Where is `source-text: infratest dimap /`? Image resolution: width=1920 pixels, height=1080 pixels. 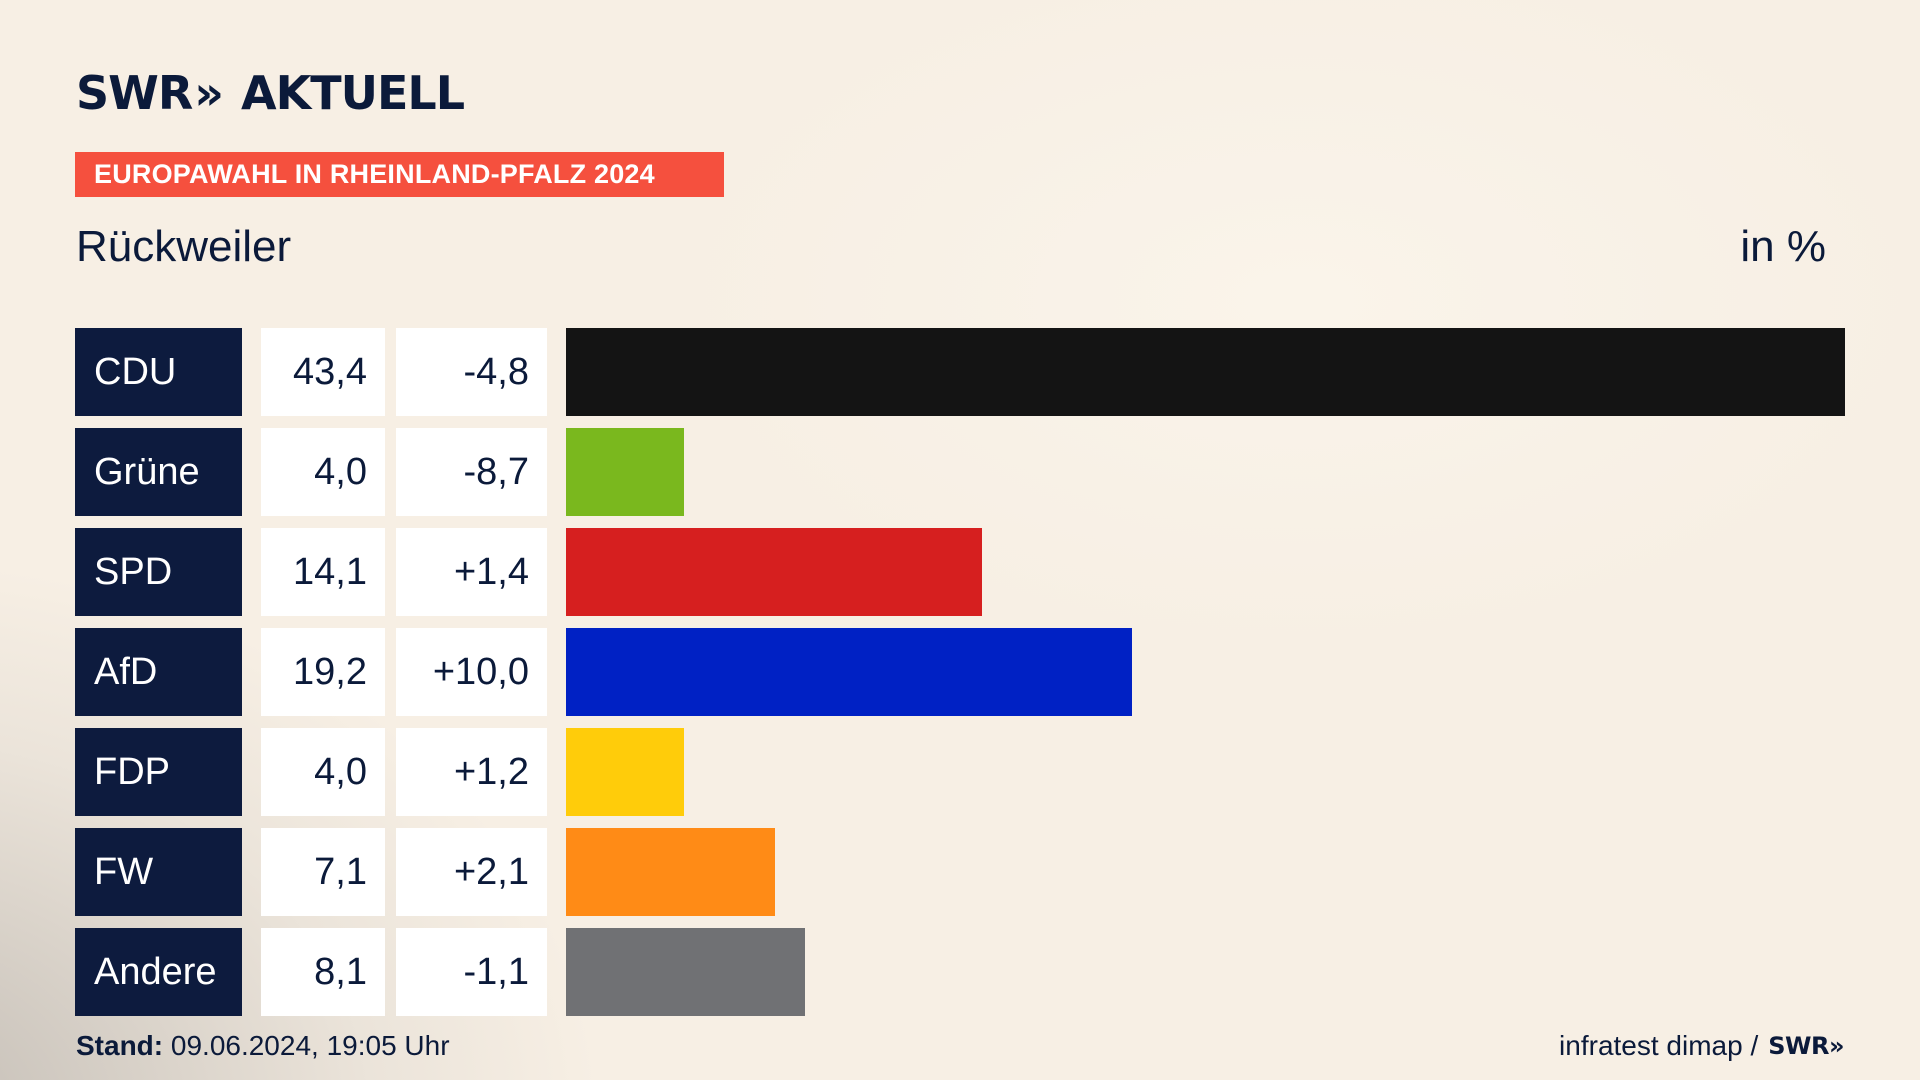 source-text: infratest dimap / is located at coordinates (1659, 1045).